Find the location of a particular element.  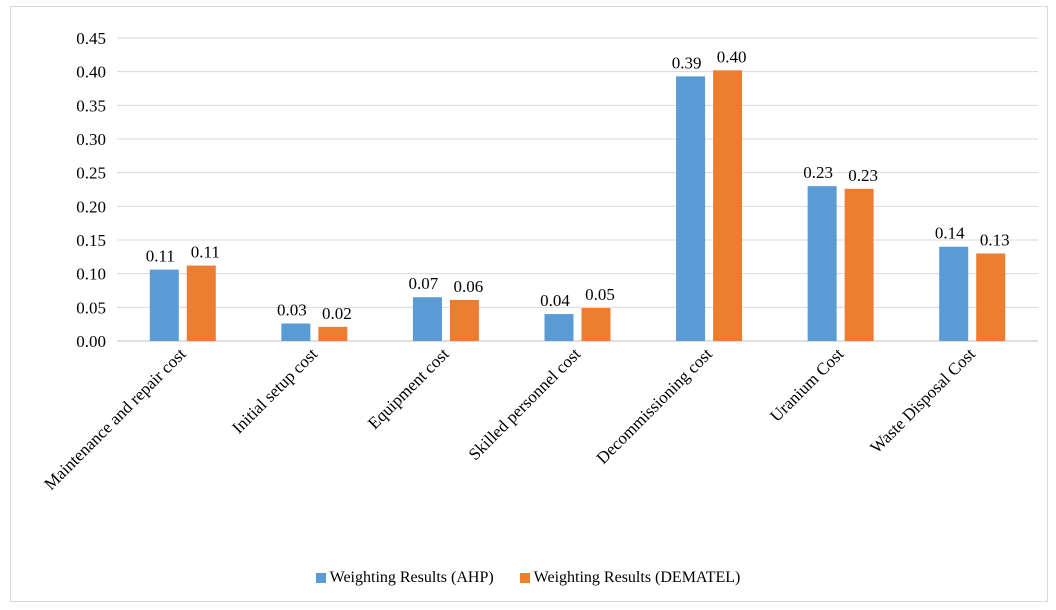

data-label-ahp: 0.03 is located at coordinates (292, 309).